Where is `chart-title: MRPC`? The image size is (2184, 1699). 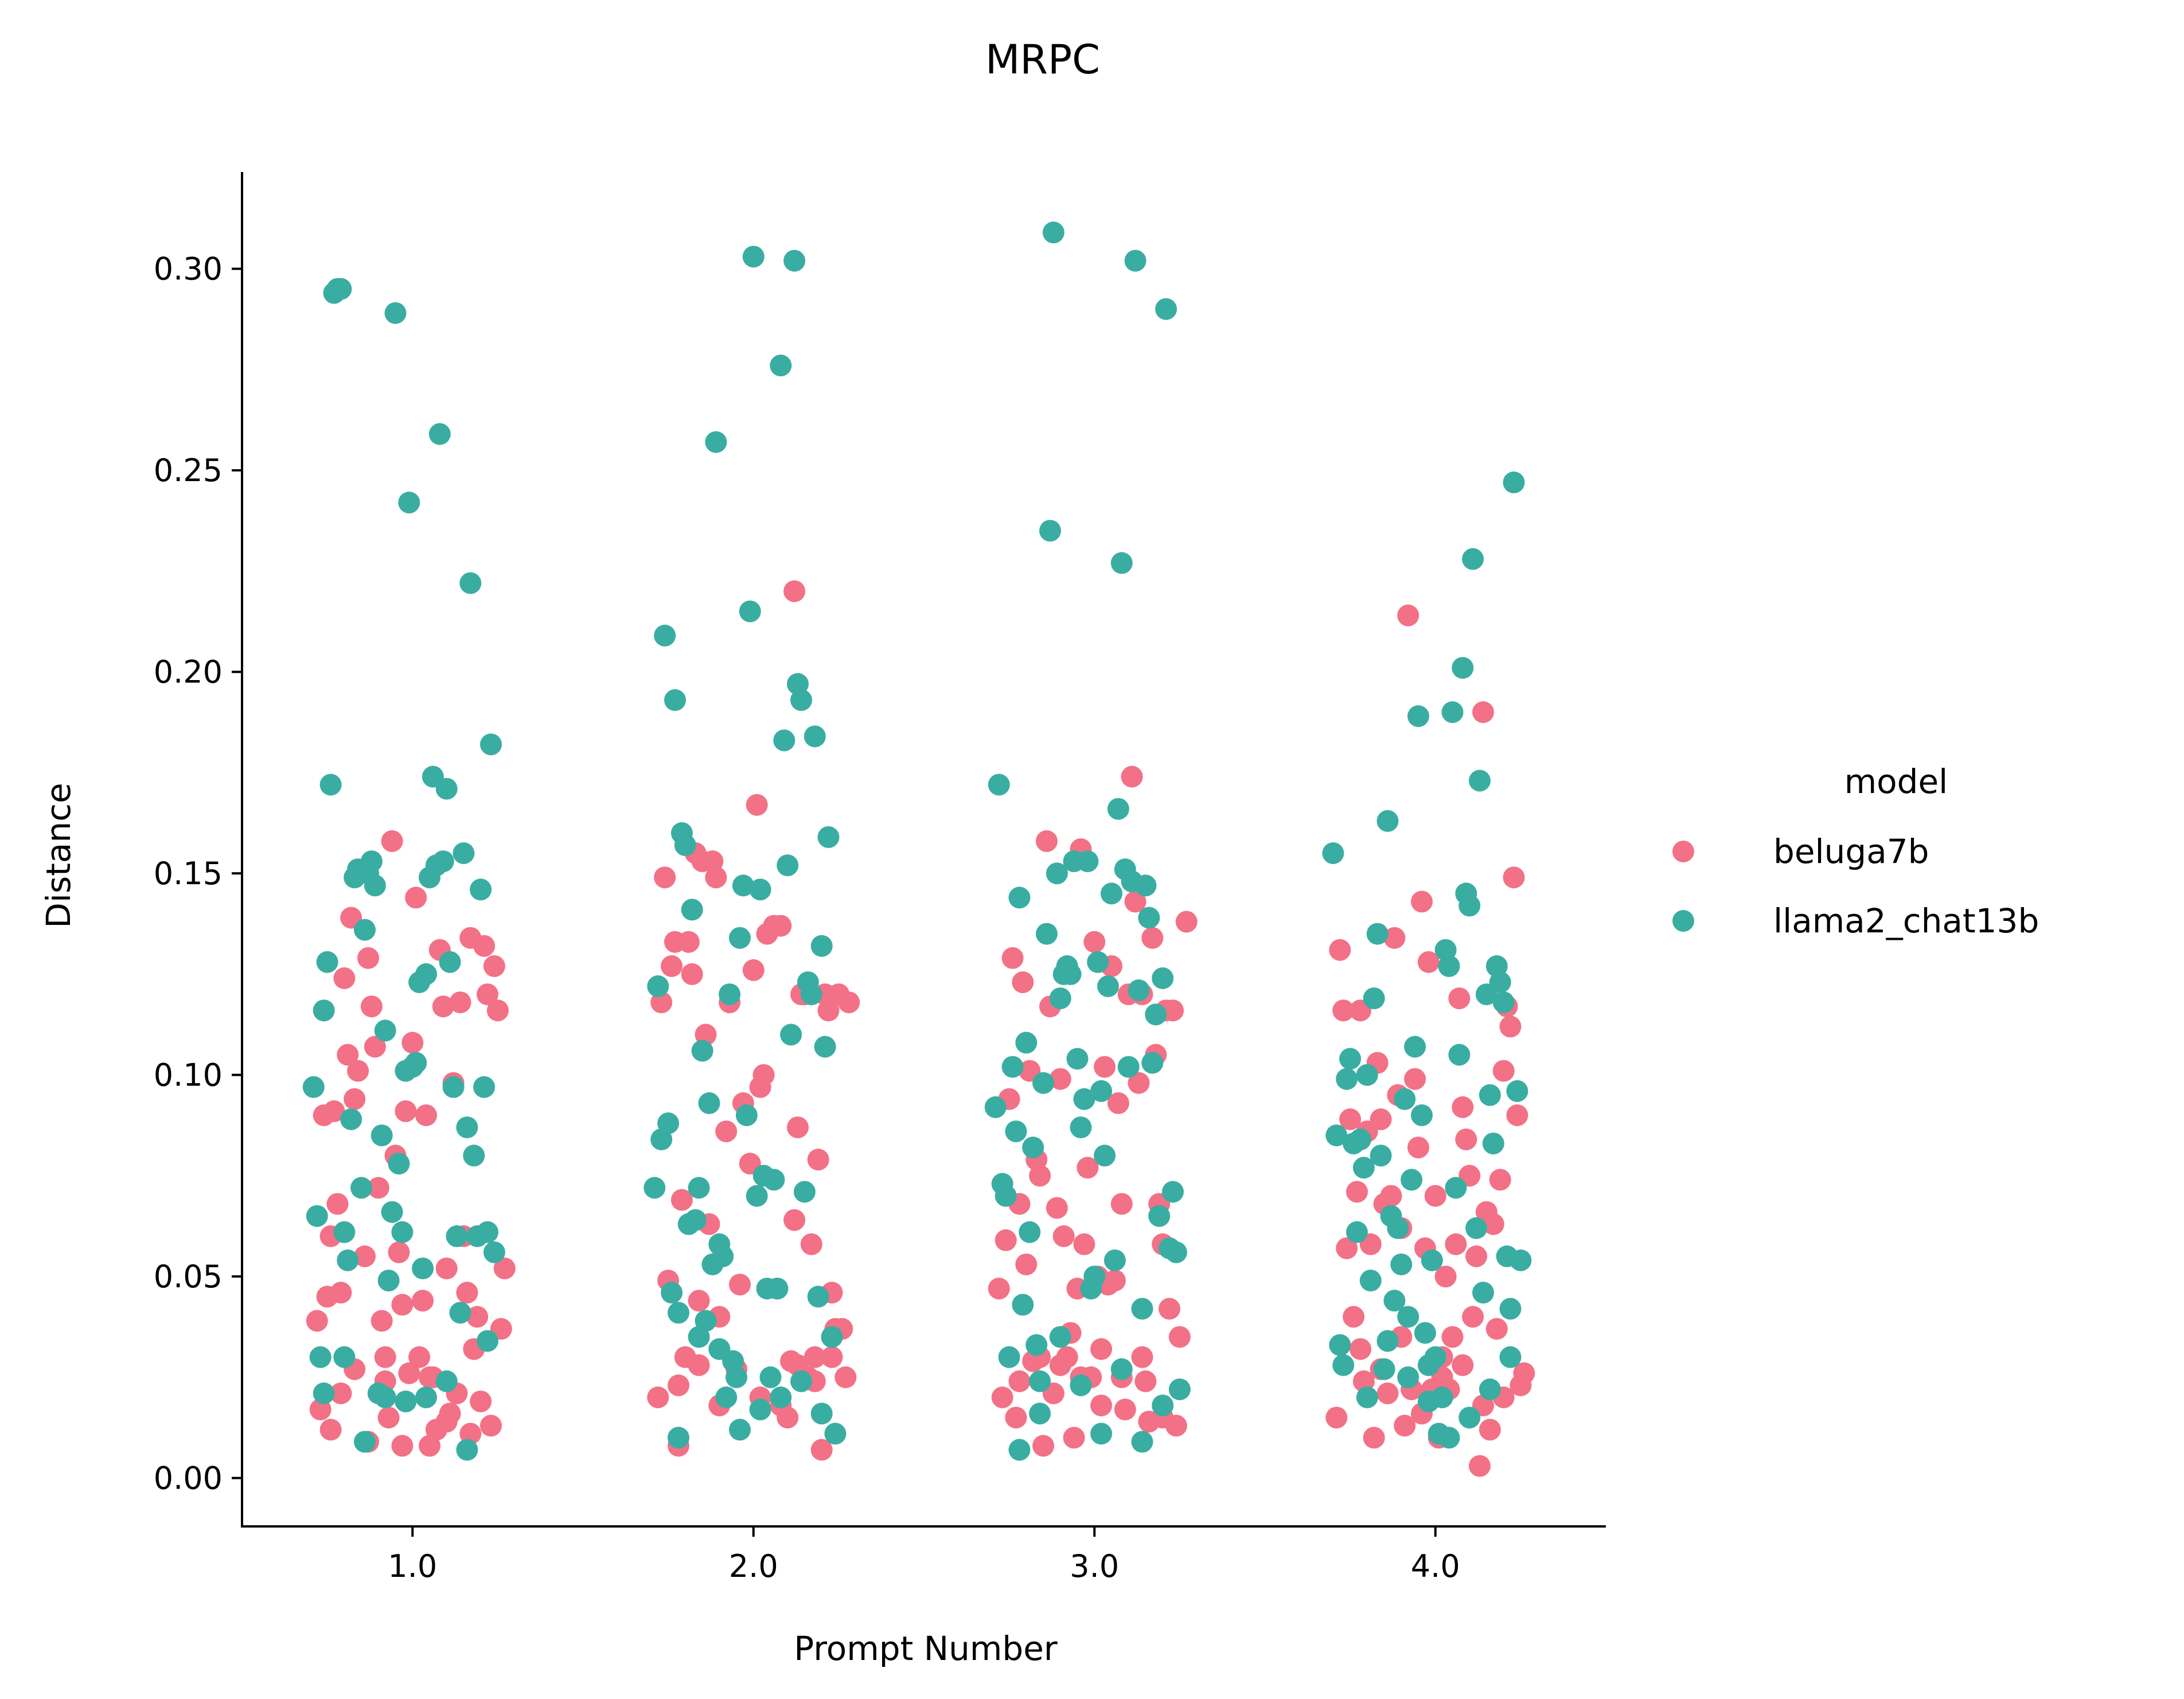
chart-title: MRPC is located at coordinates (1042, 59).